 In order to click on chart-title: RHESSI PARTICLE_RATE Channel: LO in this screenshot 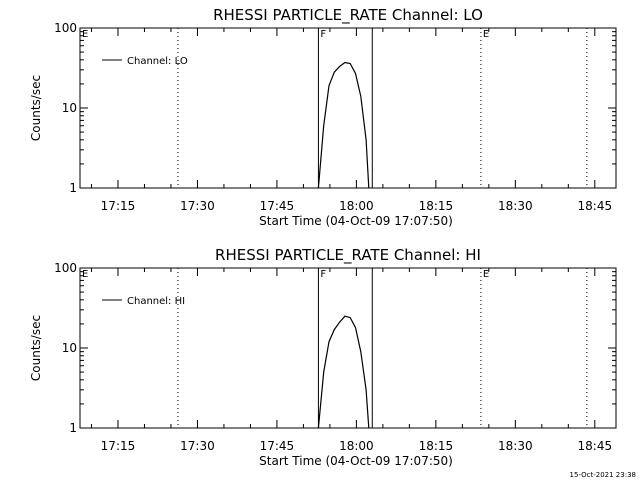, I will do `click(348, 15)`.